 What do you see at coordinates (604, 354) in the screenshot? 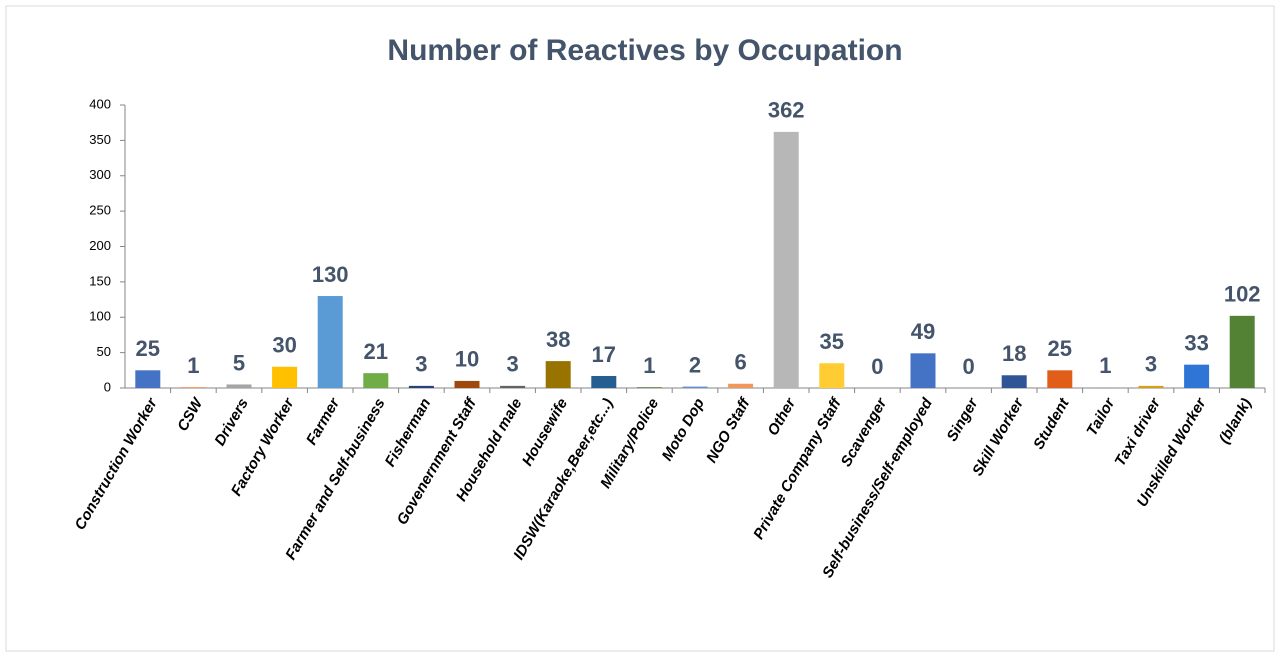
I see `data-label: 17` at bounding box center [604, 354].